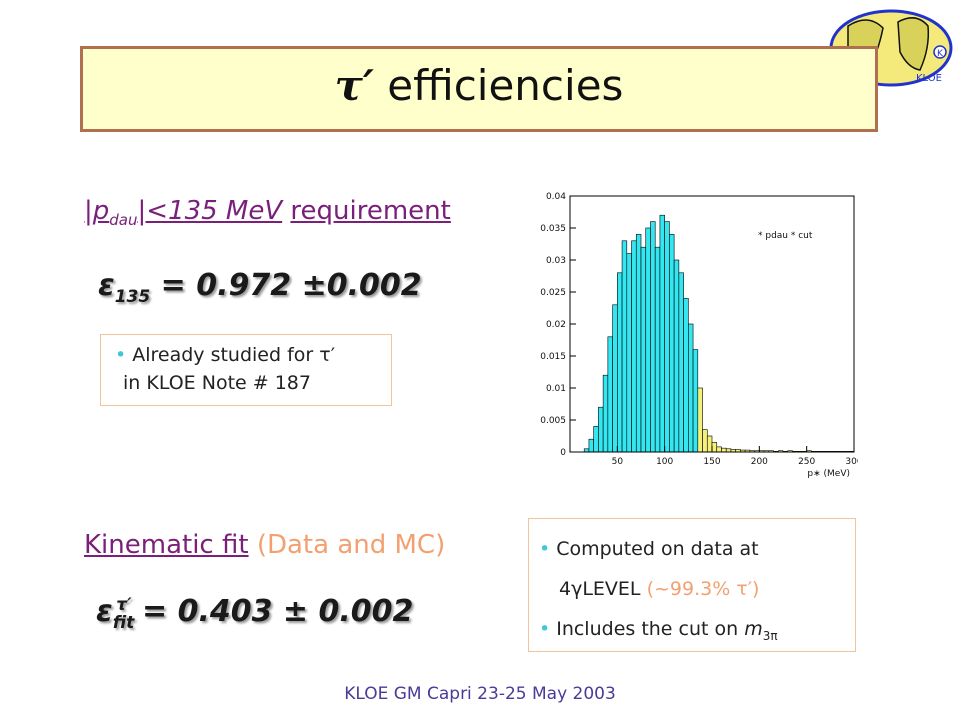 The height and width of the screenshot is (720, 960). I want to click on x-tick-label: 200, so click(759, 462).